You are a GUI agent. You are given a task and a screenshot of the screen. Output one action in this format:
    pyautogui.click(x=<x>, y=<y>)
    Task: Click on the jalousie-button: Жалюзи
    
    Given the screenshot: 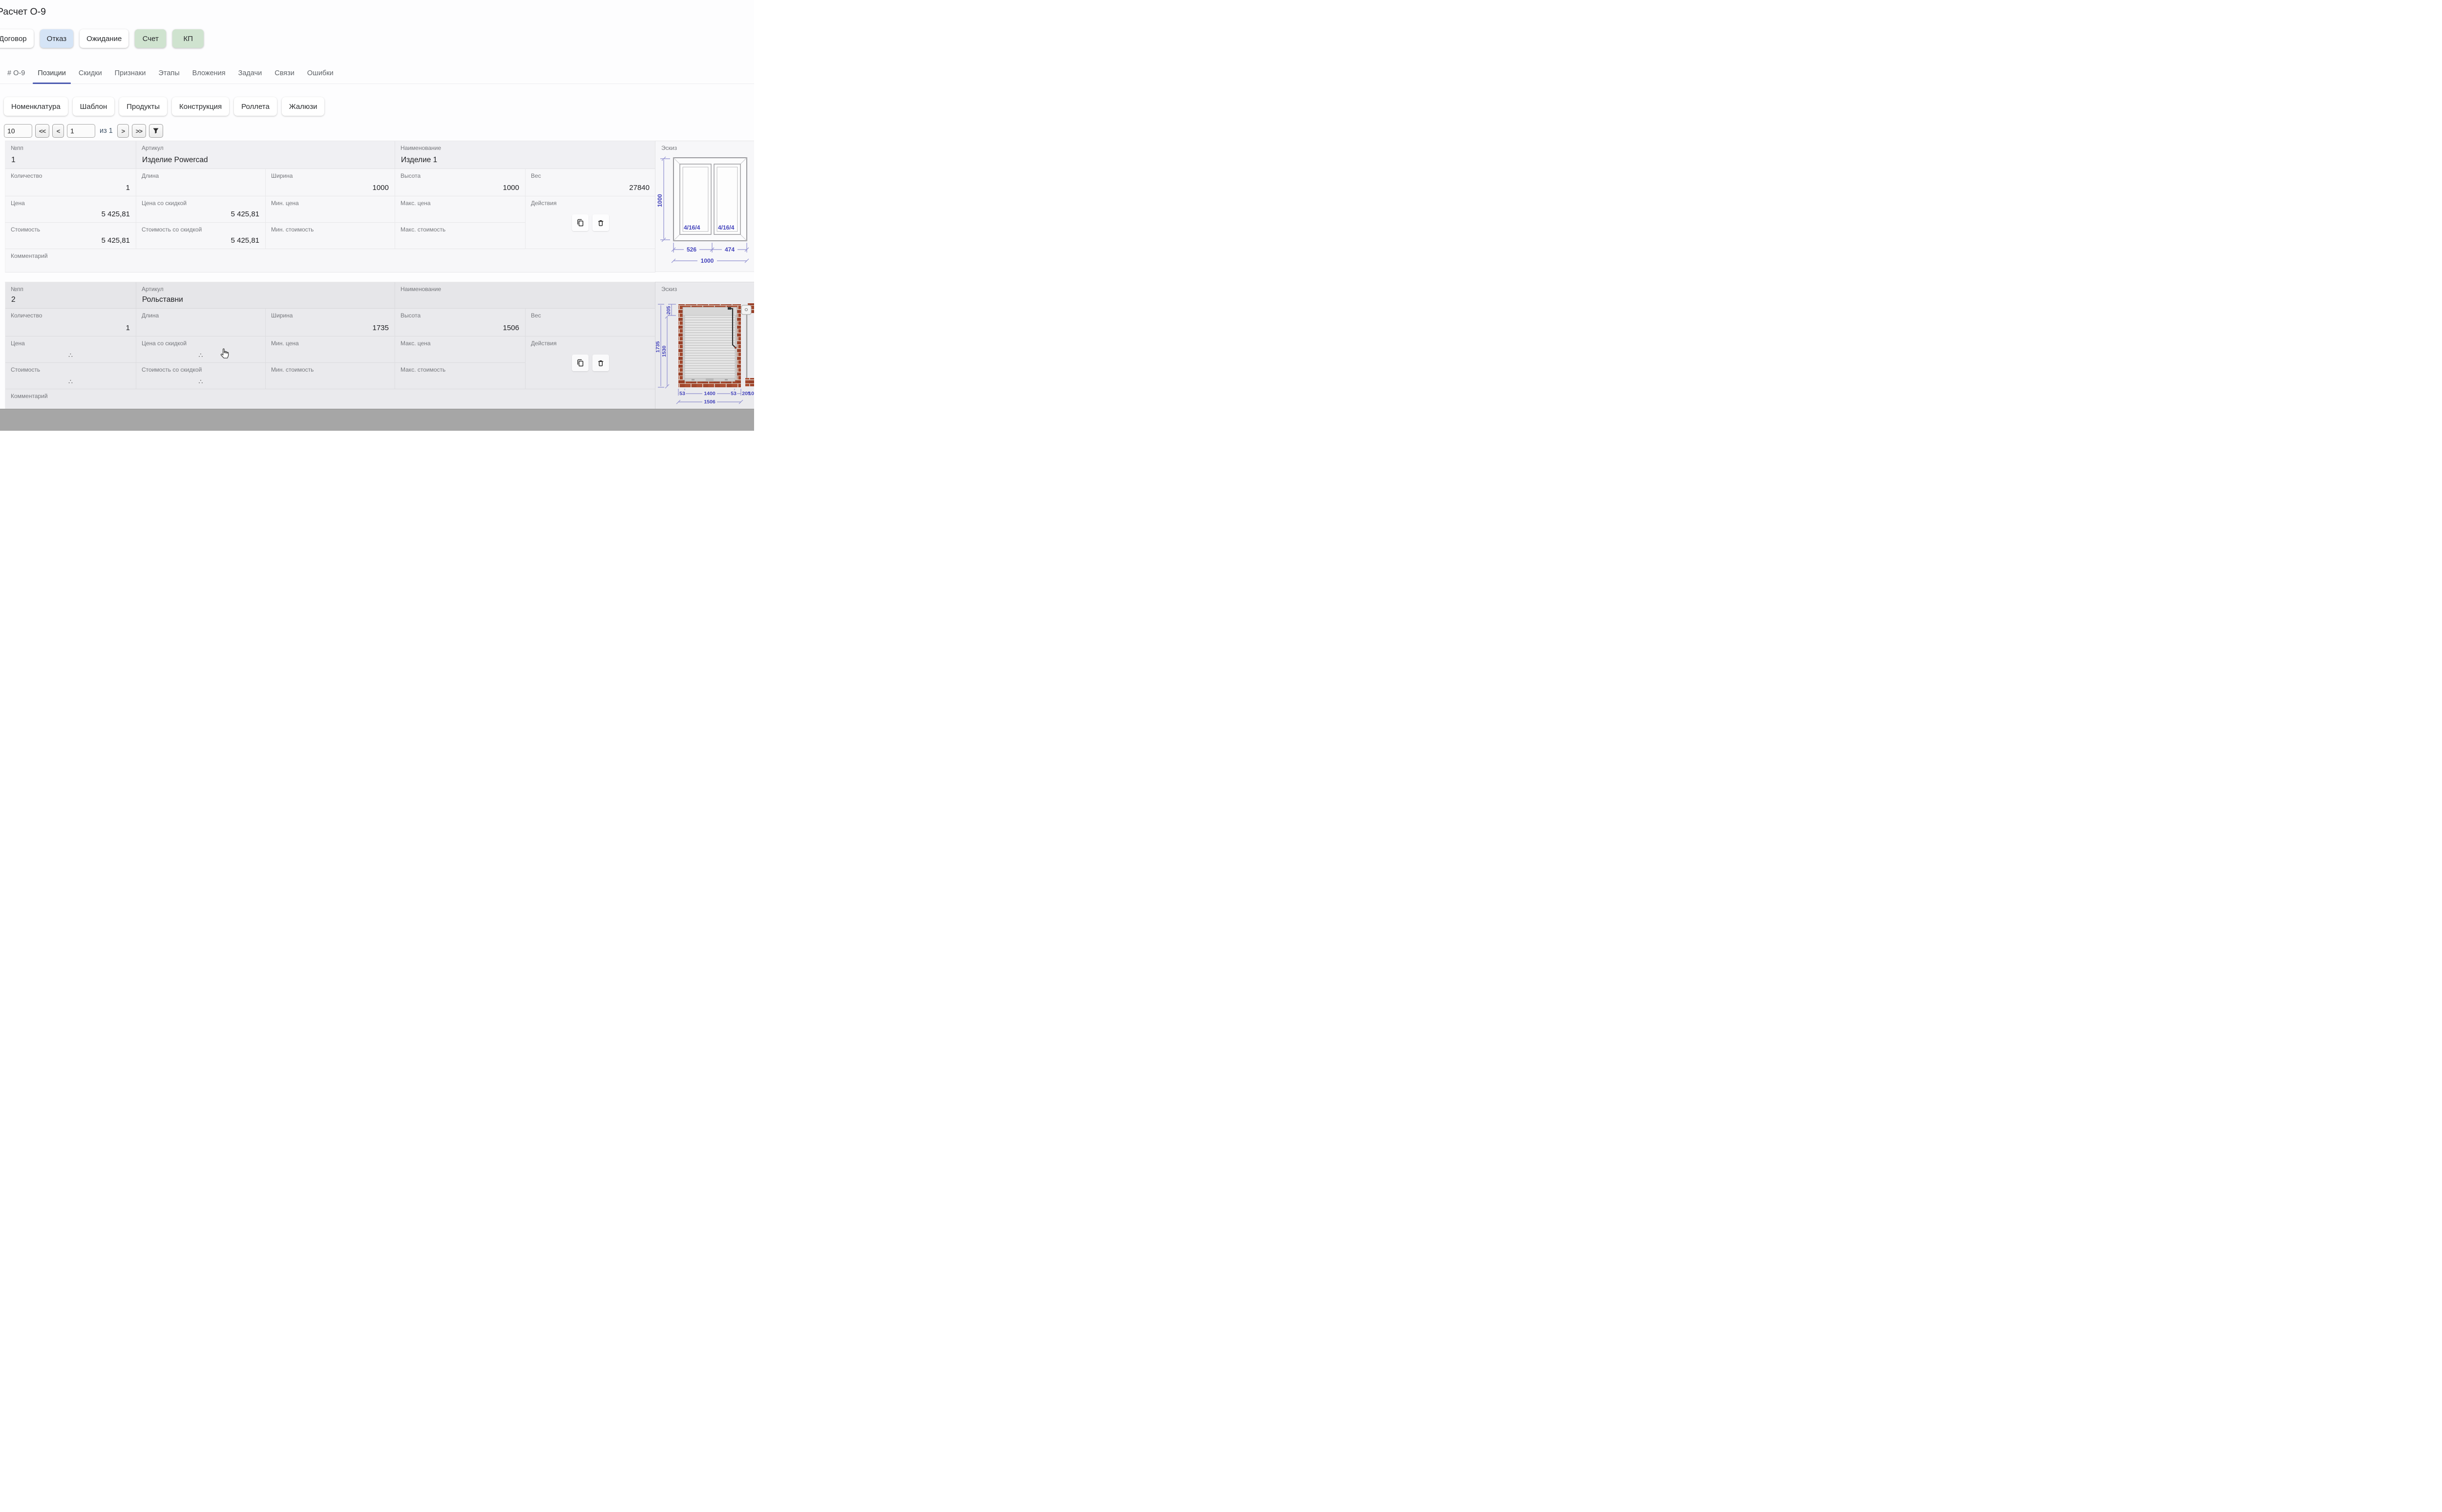 What is the action you would take?
    pyautogui.click(x=303, y=106)
    